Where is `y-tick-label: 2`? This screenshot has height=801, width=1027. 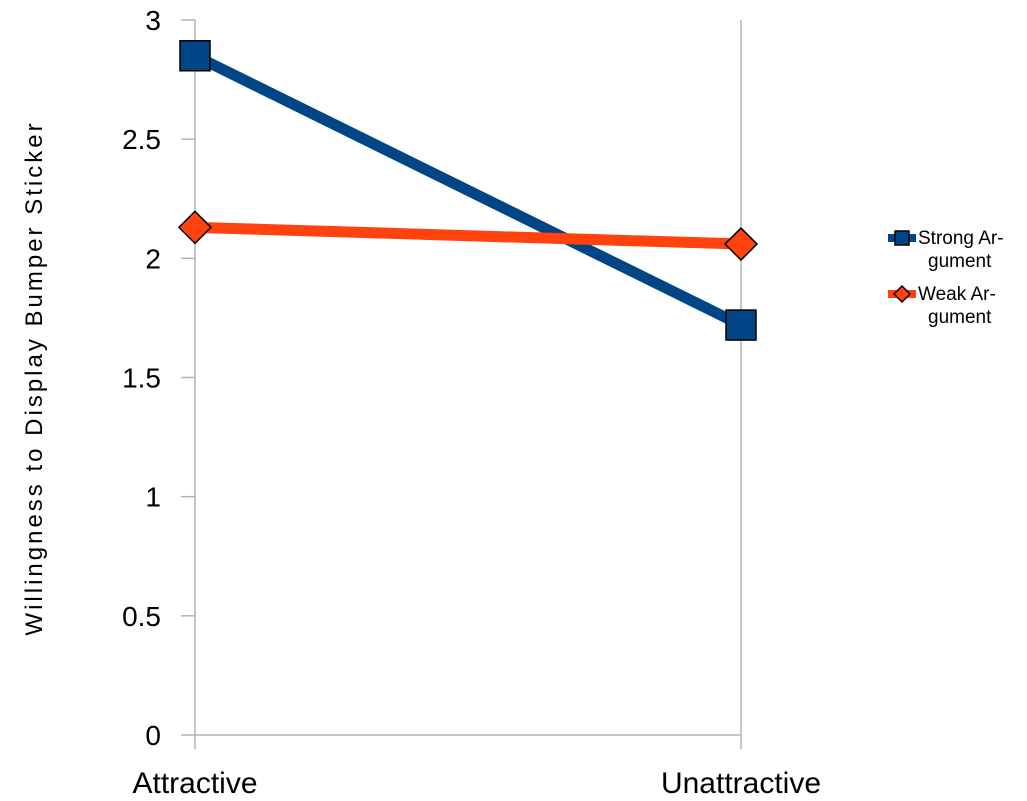
y-tick-label: 2 is located at coordinates (153, 258).